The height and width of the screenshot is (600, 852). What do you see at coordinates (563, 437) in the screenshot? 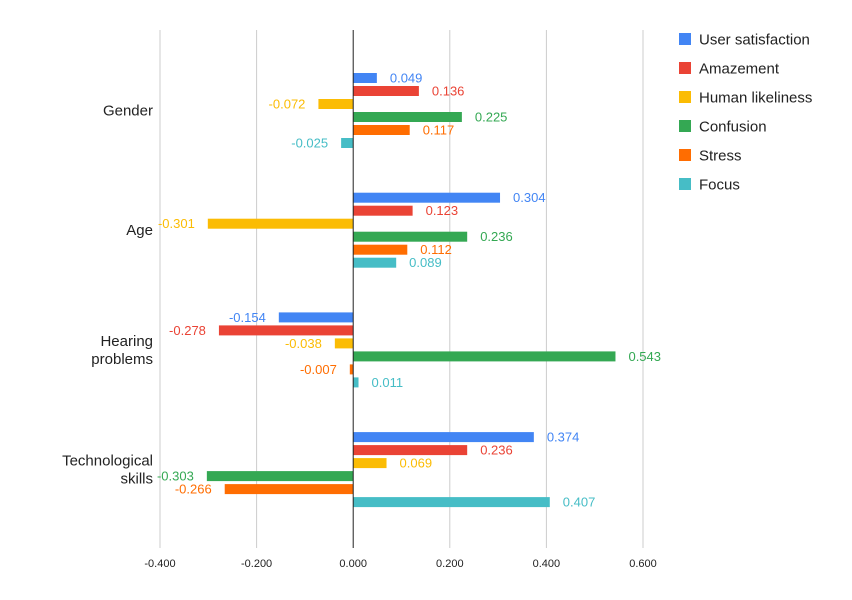
I see `data-label: 0.374` at bounding box center [563, 437].